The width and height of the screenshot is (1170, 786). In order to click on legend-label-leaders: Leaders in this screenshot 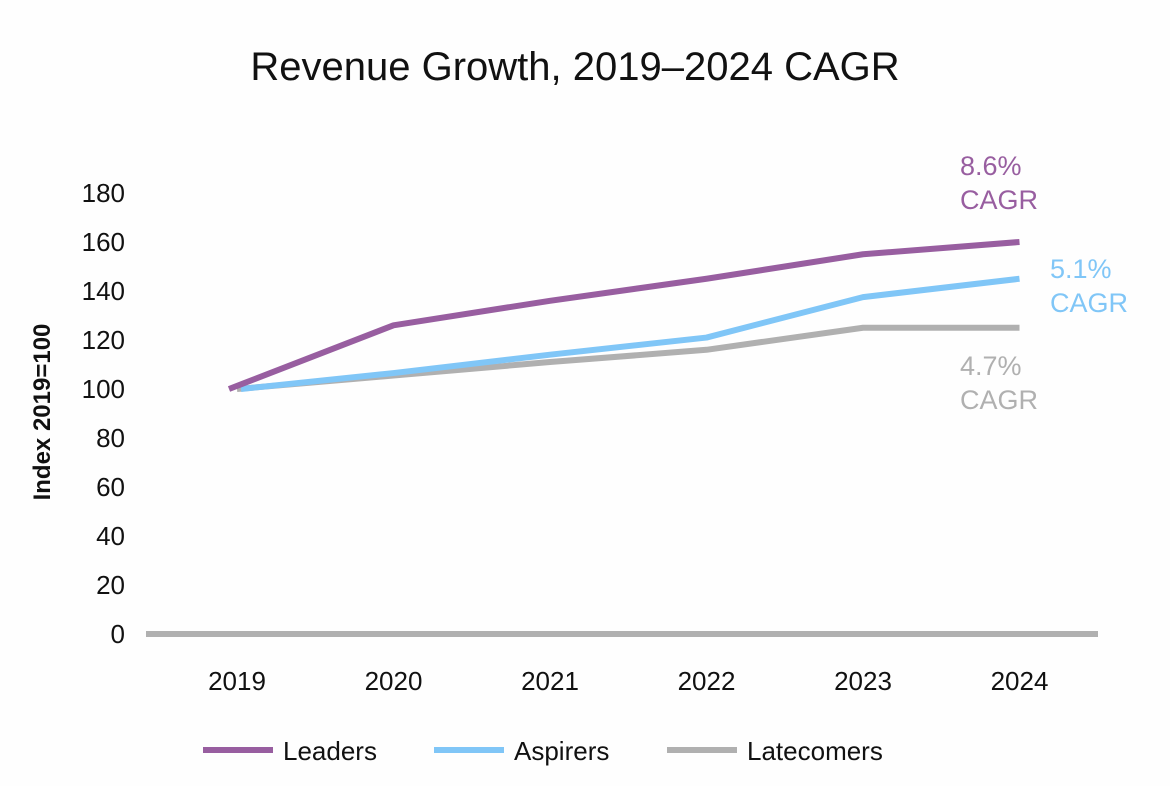, I will do `click(330, 751)`.